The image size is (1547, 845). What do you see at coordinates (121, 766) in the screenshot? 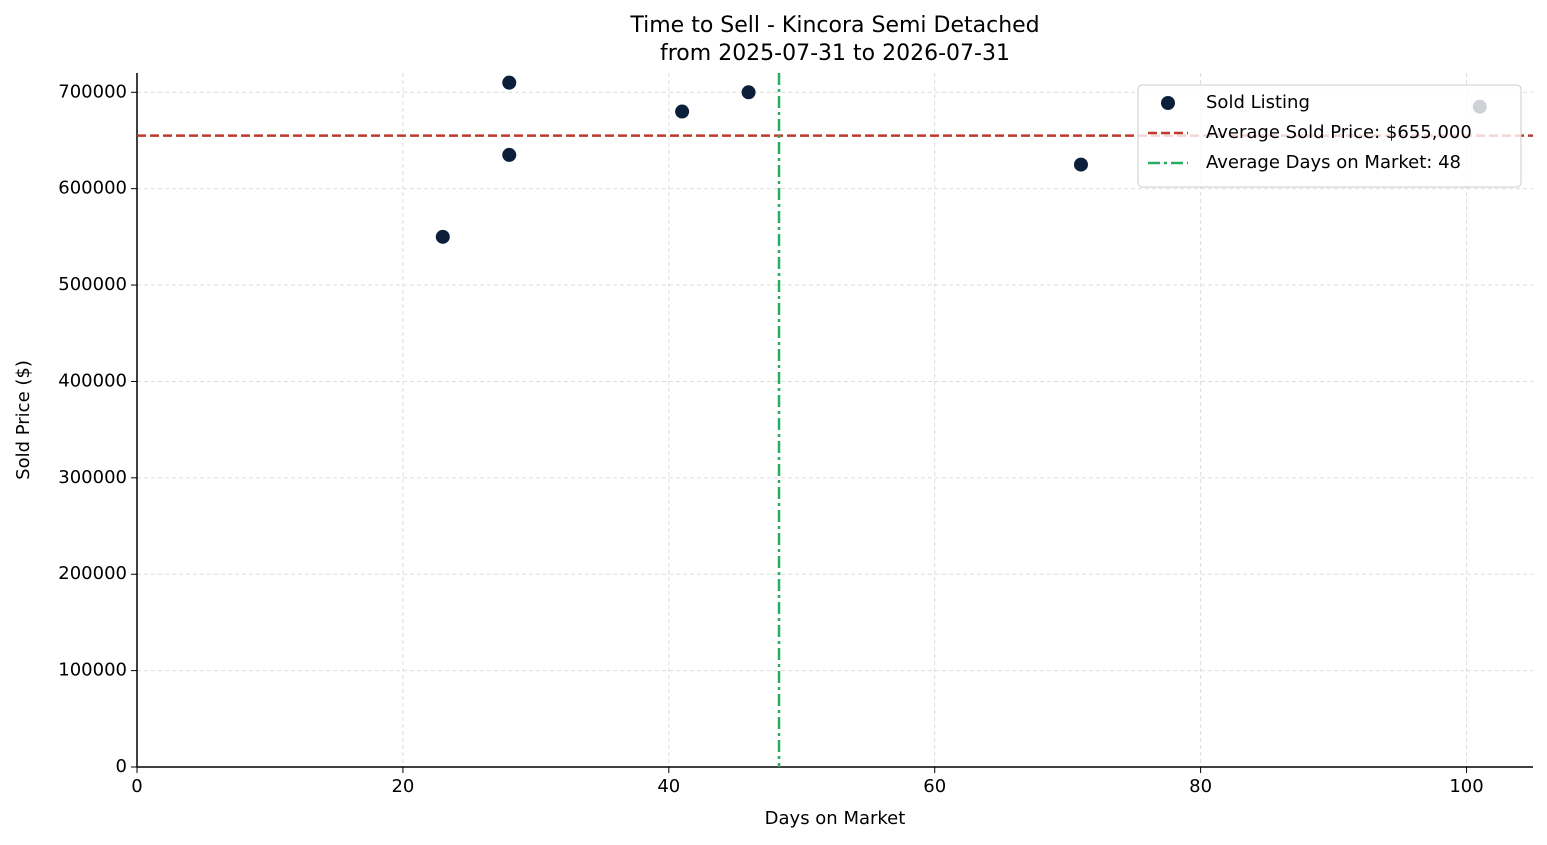
I see `y-tick-label: 0` at bounding box center [121, 766].